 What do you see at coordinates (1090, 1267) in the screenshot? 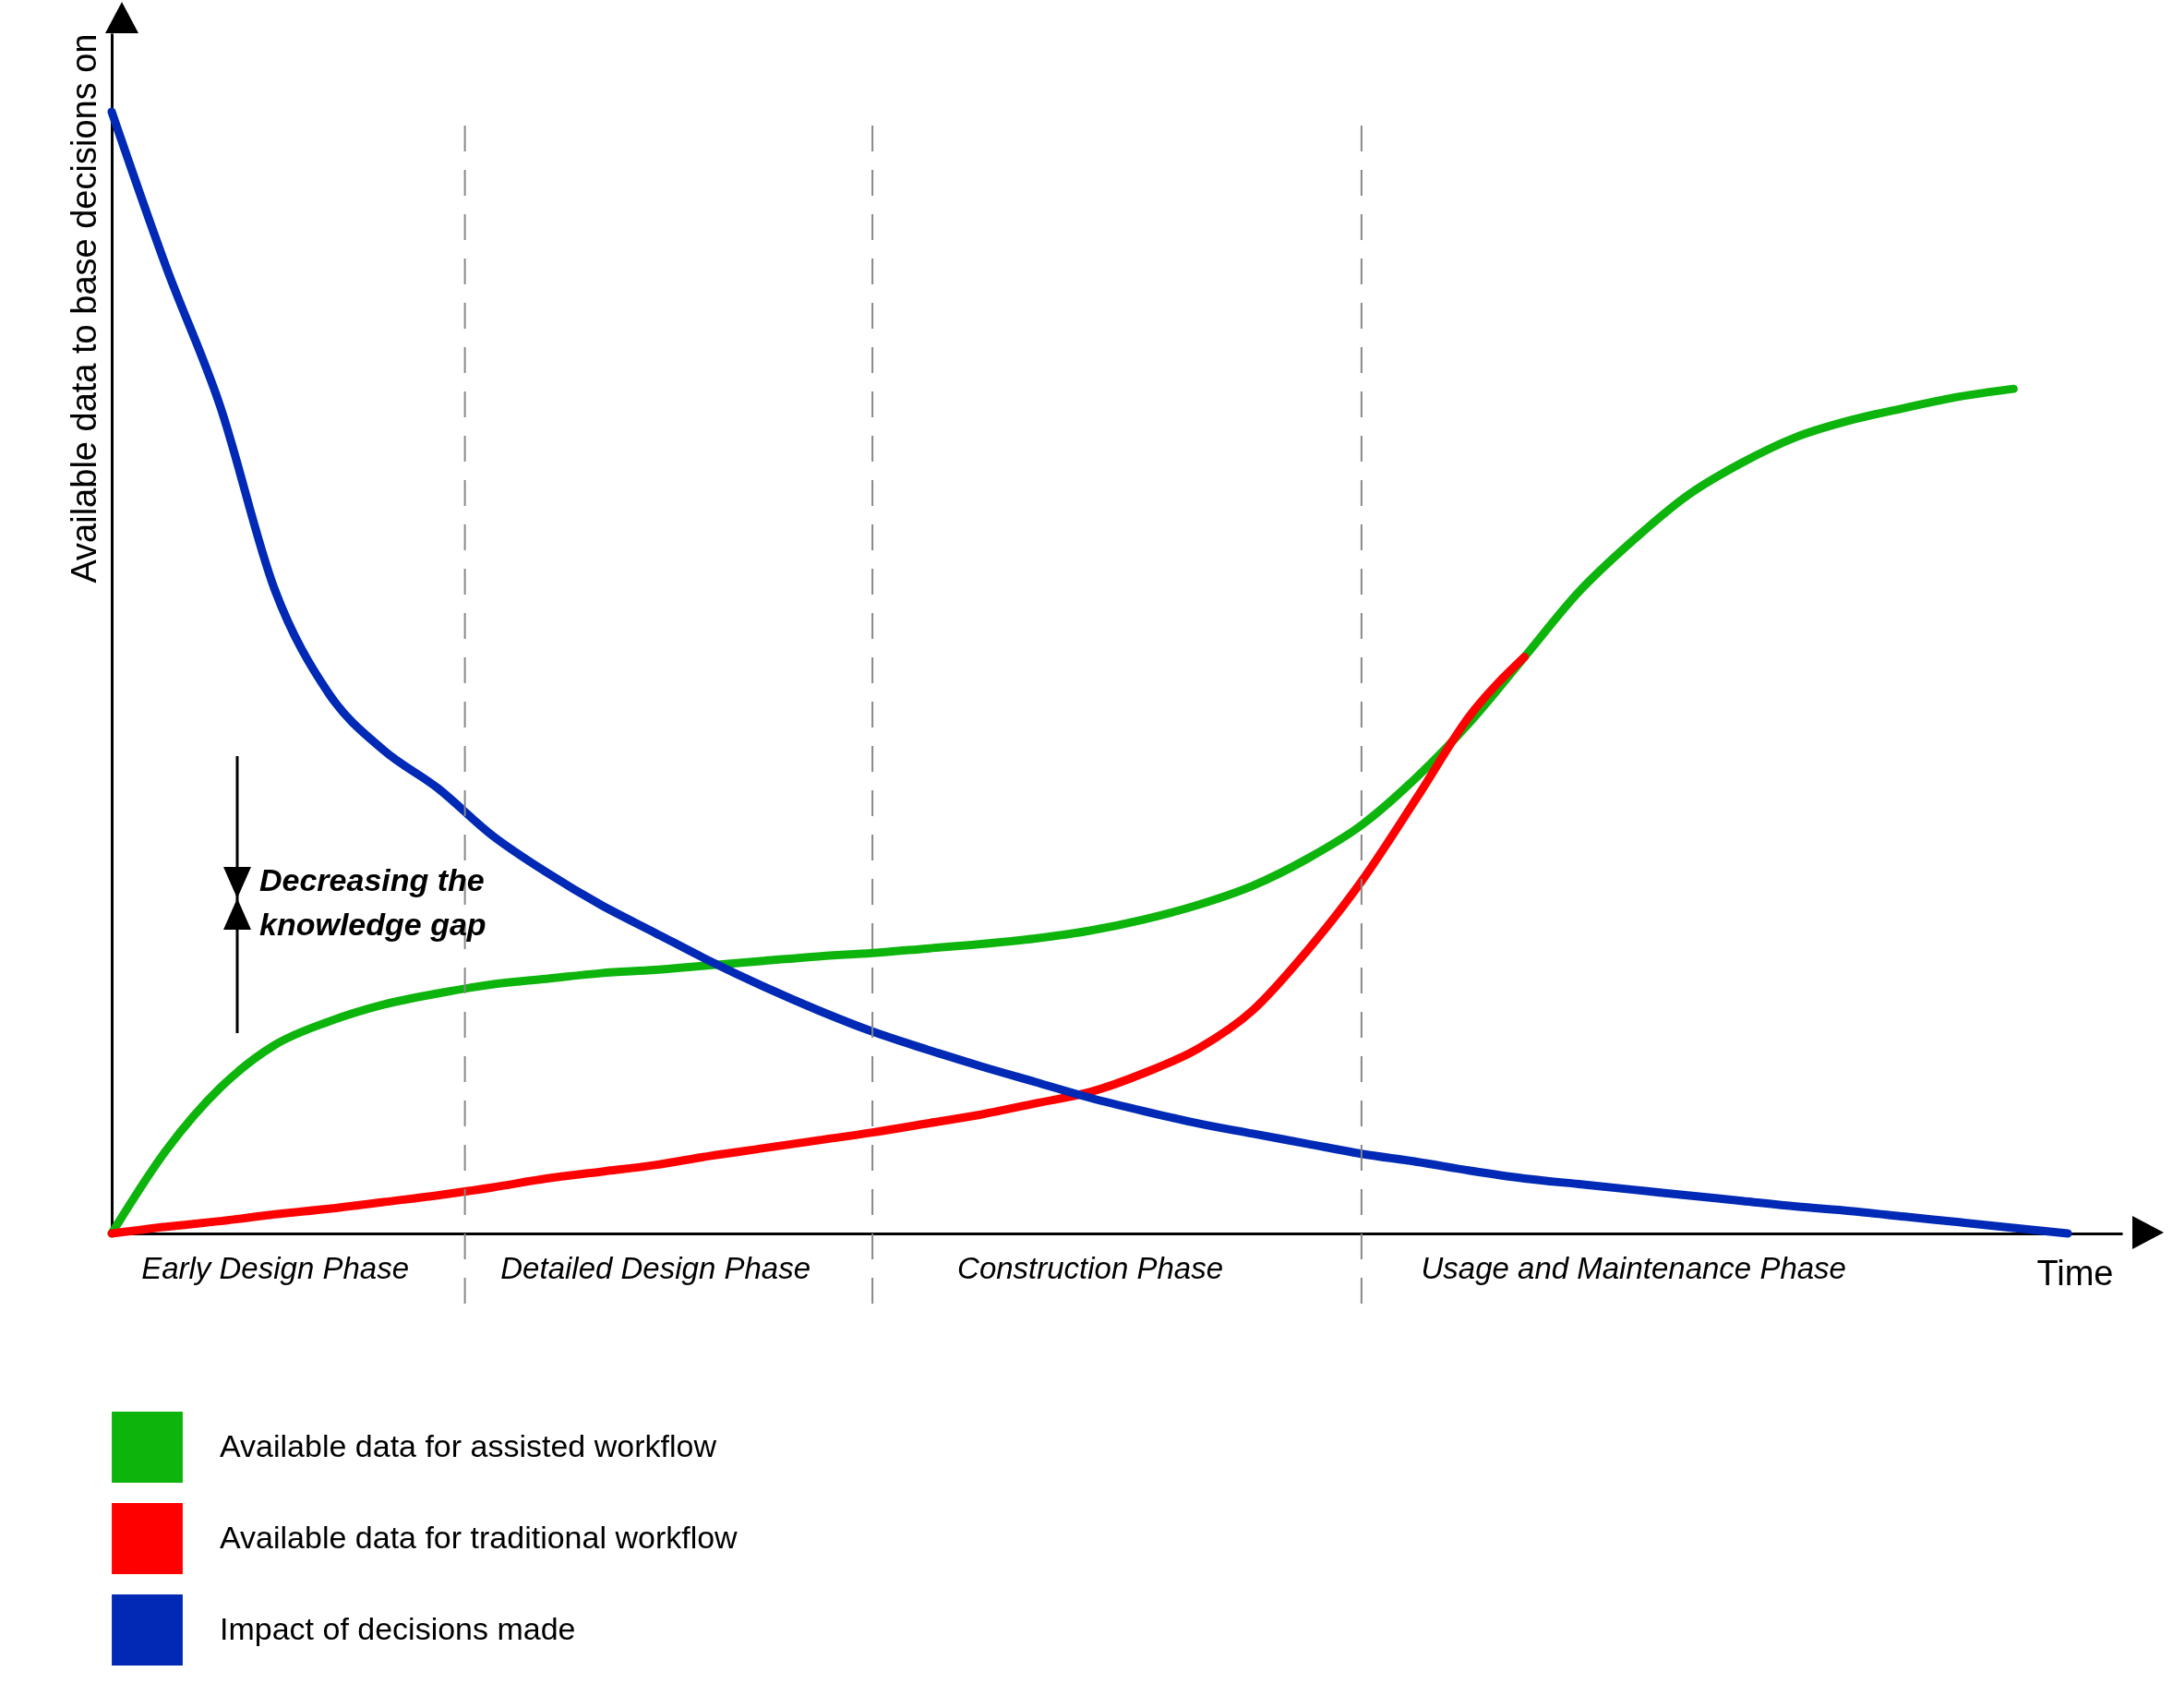
I see `x-tick-label: Construction Phase` at bounding box center [1090, 1267].